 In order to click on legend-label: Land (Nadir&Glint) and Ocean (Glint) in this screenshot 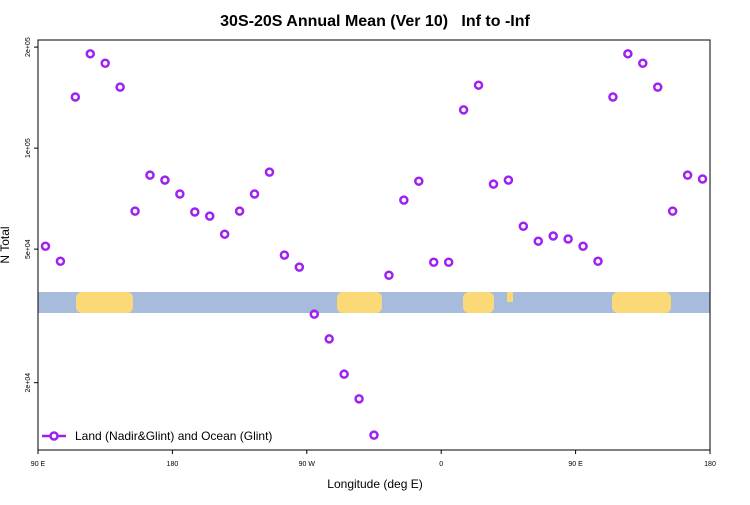, I will do `click(173, 436)`.